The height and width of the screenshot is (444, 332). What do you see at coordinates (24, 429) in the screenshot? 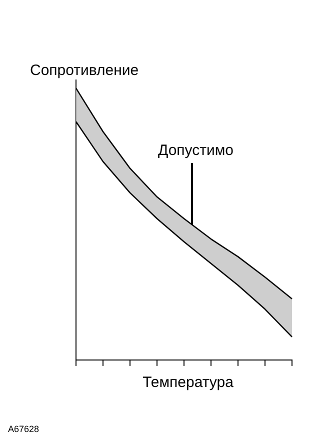
I see `text: A67628` at bounding box center [24, 429].